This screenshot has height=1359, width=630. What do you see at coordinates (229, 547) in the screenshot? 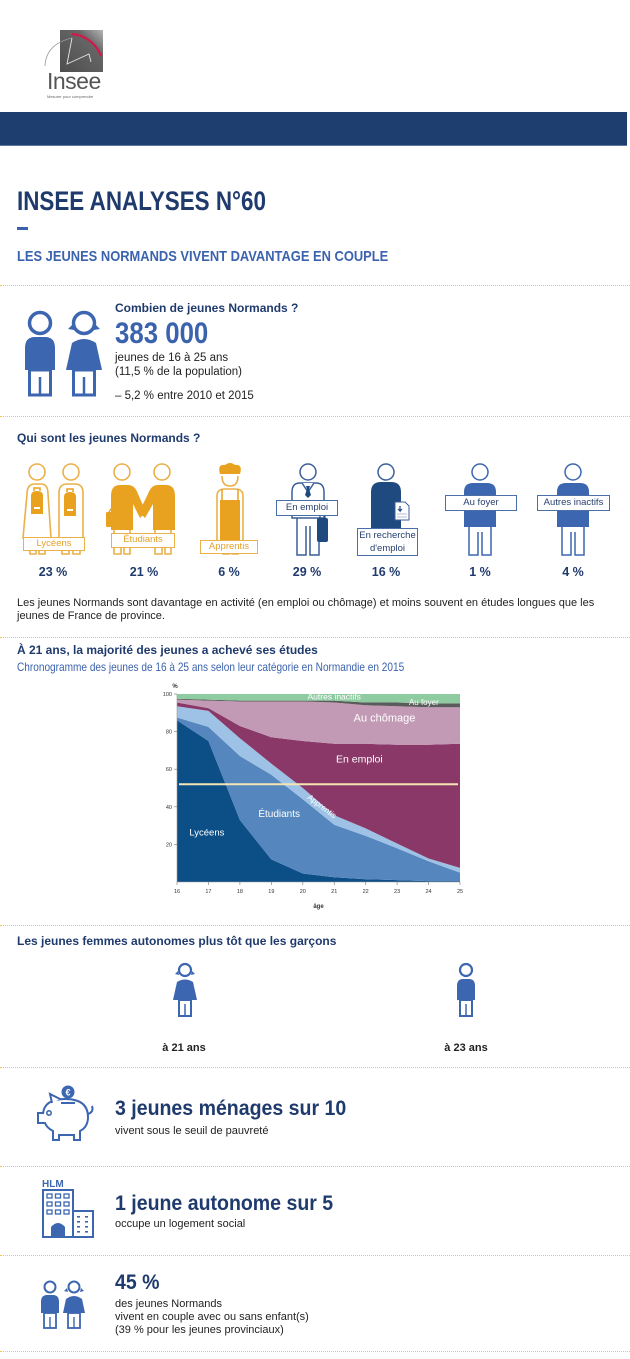
I see `category-label-apprentis: Apprentis` at bounding box center [229, 547].